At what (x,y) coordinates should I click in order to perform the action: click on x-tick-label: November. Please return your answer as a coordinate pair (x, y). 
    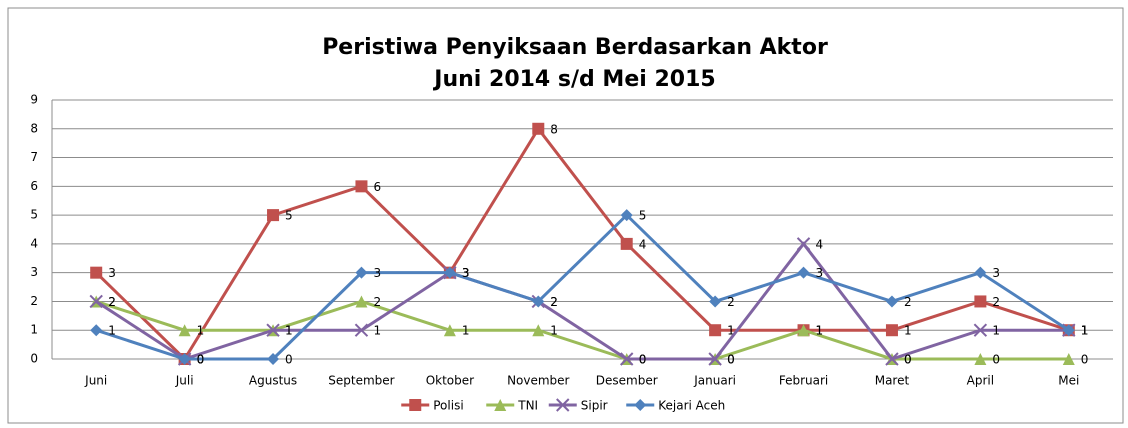
    Looking at the image, I should click on (538, 381).